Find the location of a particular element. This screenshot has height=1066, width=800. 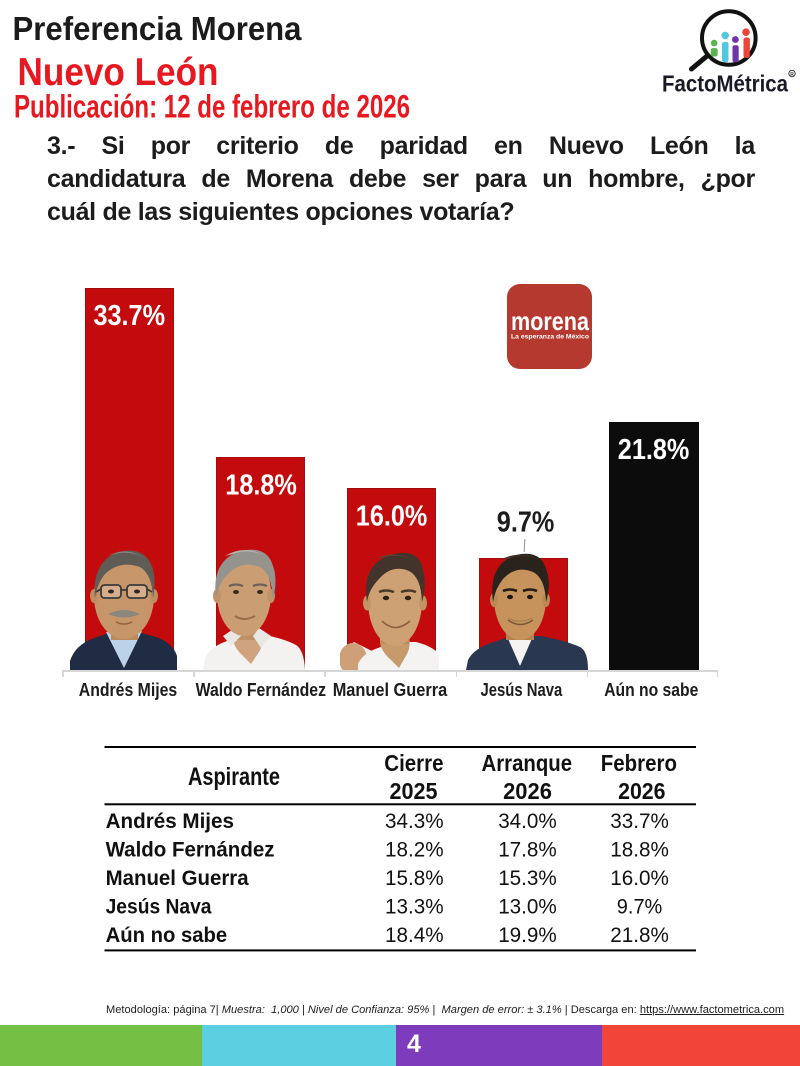

svg-text: Febrero is located at coordinates (639, 763).